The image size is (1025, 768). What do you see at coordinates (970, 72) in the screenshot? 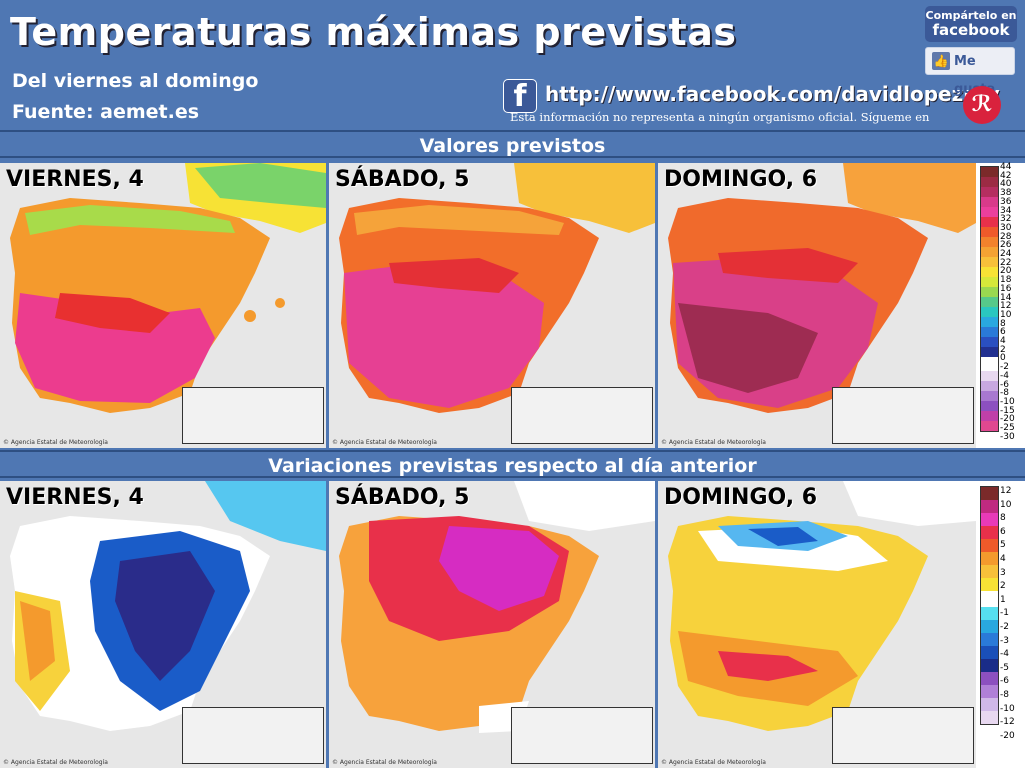
I see `like-button: 👍 Me gusta` at bounding box center [970, 72].